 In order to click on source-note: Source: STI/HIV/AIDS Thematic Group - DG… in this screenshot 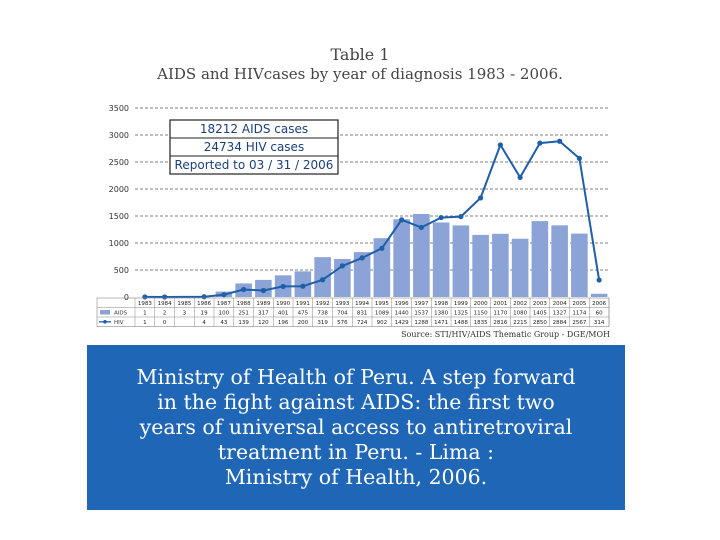, I will do `click(505, 334)`.